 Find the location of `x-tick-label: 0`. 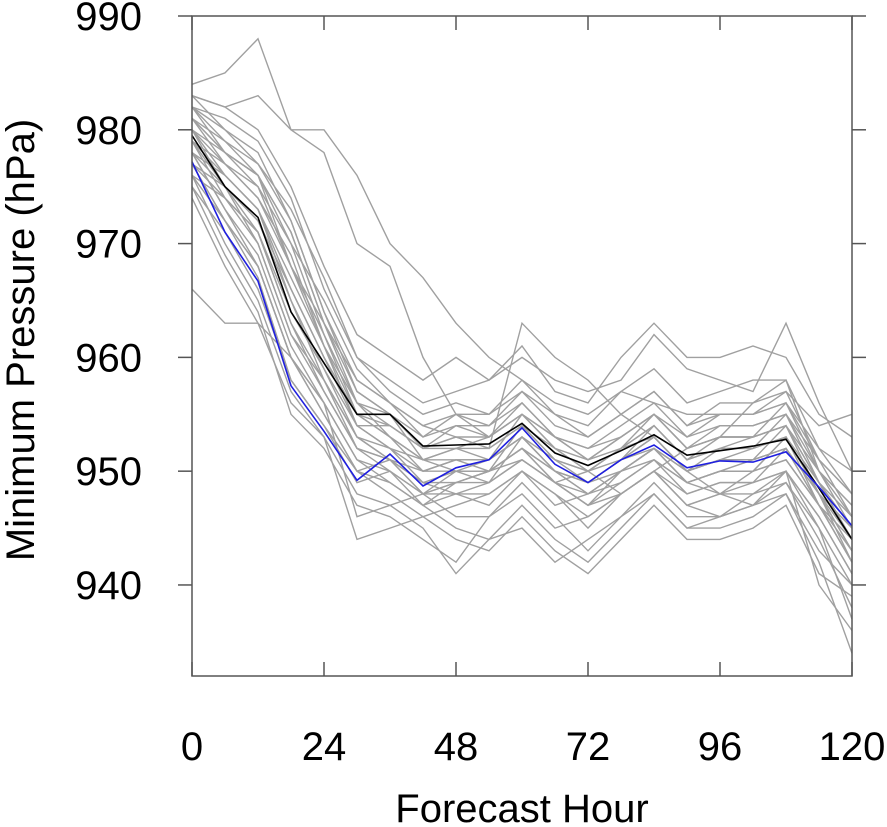

x-tick-label: 0 is located at coordinates (192, 747).